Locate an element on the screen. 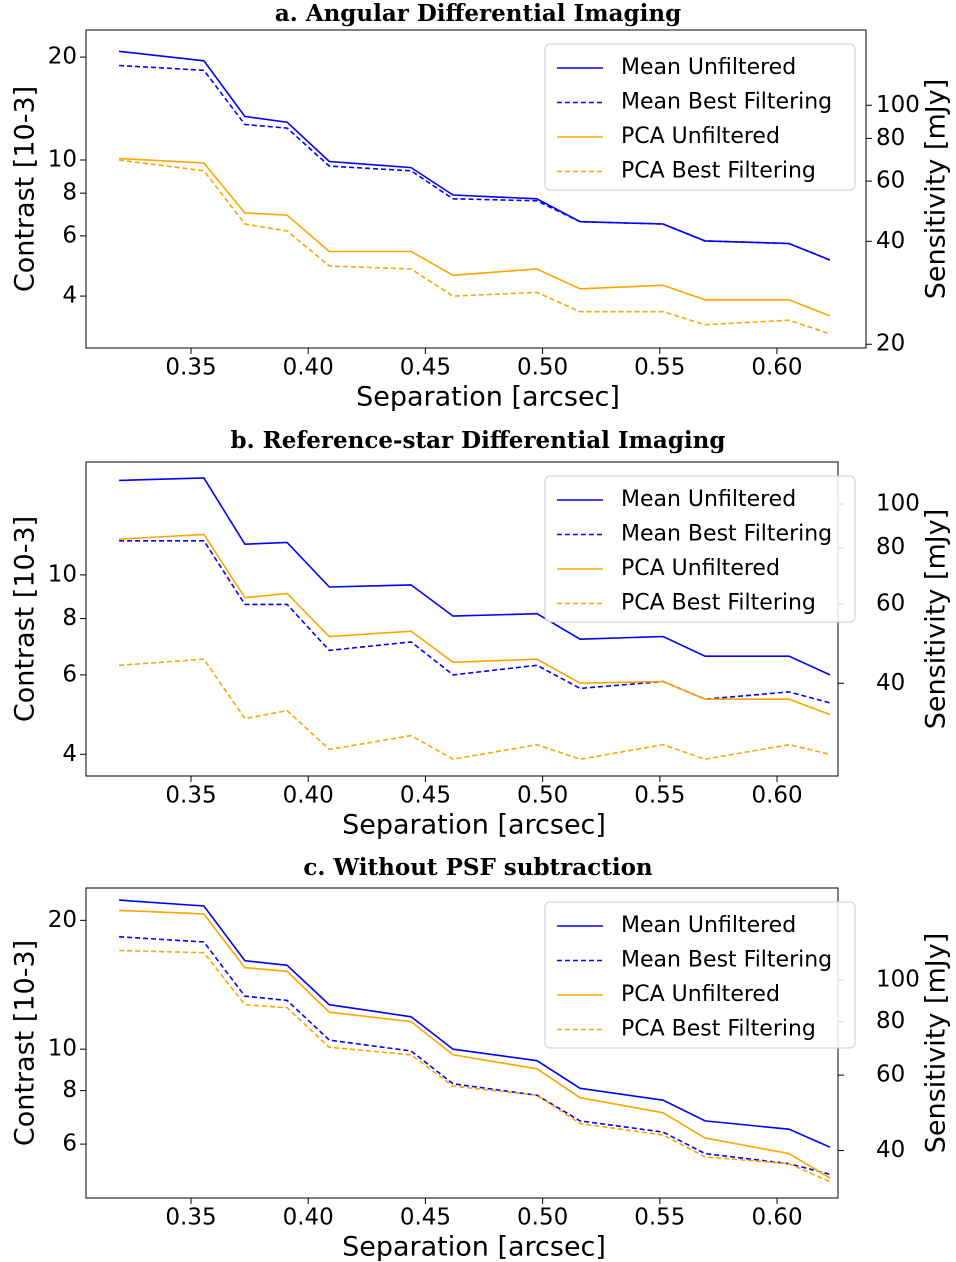 The width and height of the screenshot is (956, 1262). chart-title: c. Without PSF subtraction is located at coordinates (478, 867).